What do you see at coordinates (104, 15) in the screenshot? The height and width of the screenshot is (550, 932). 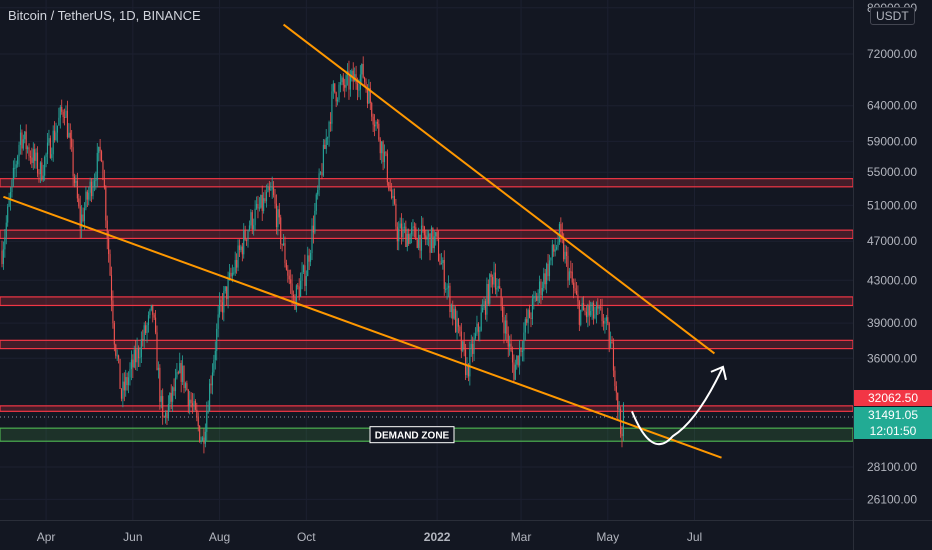 I see `symbol-title: Bitcoin / TetherUS, 1D, BINANCE` at bounding box center [104, 15].